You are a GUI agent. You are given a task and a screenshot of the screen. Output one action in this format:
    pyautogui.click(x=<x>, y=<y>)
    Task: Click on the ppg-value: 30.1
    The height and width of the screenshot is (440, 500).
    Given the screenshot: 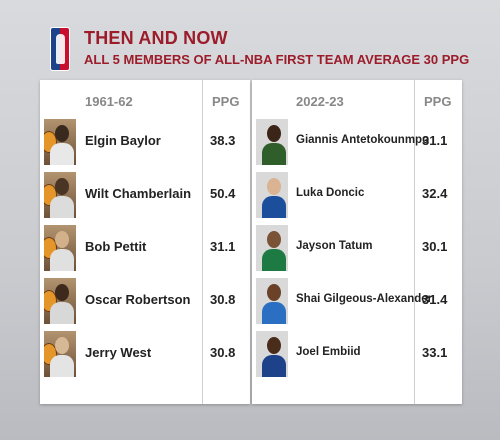 What is the action you would take?
    pyautogui.click(x=435, y=246)
    